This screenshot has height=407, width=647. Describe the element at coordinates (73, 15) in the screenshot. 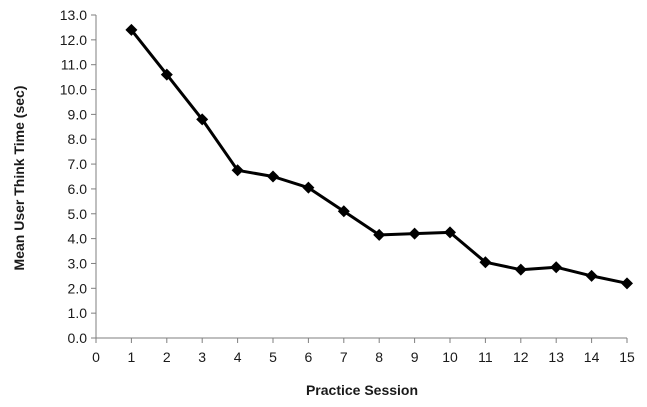

I see `y-tick-label: 13.0` at that location.